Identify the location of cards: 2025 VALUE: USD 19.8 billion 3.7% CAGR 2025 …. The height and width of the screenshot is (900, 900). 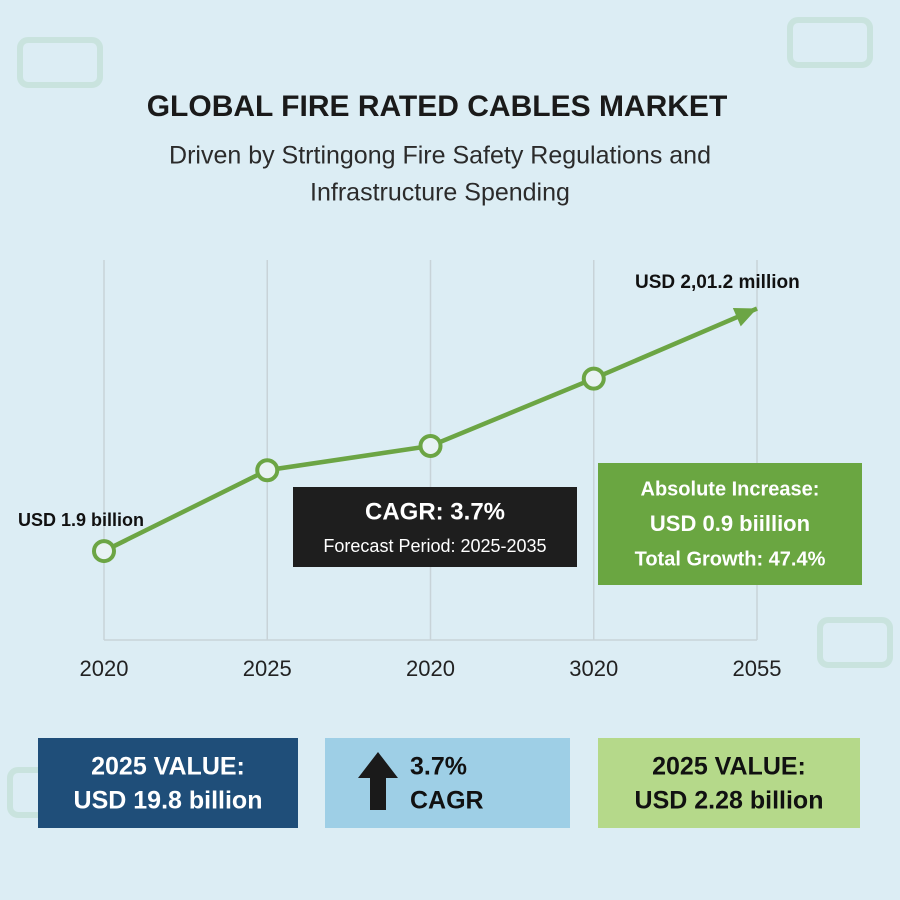
(449, 783).